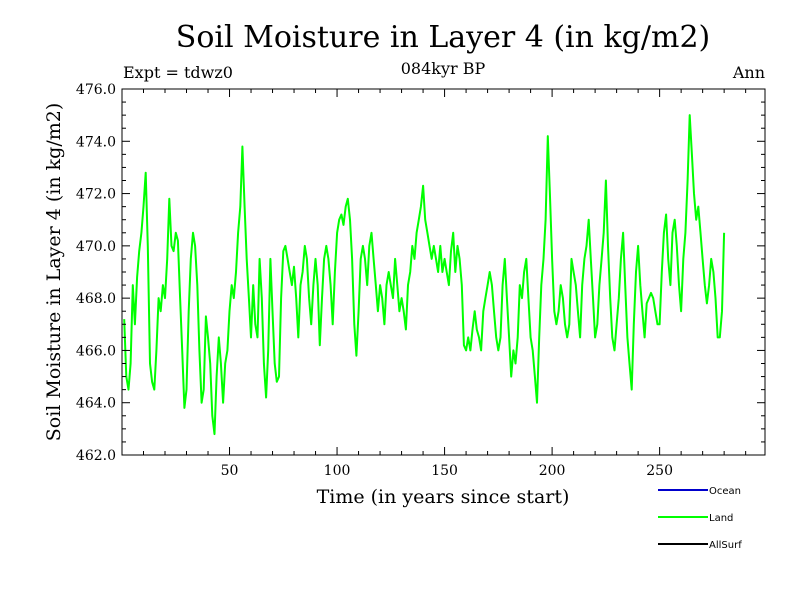  What do you see at coordinates (552, 471) in the screenshot?
I see `x-tick-label: 200` at bounding box center [552, 471].